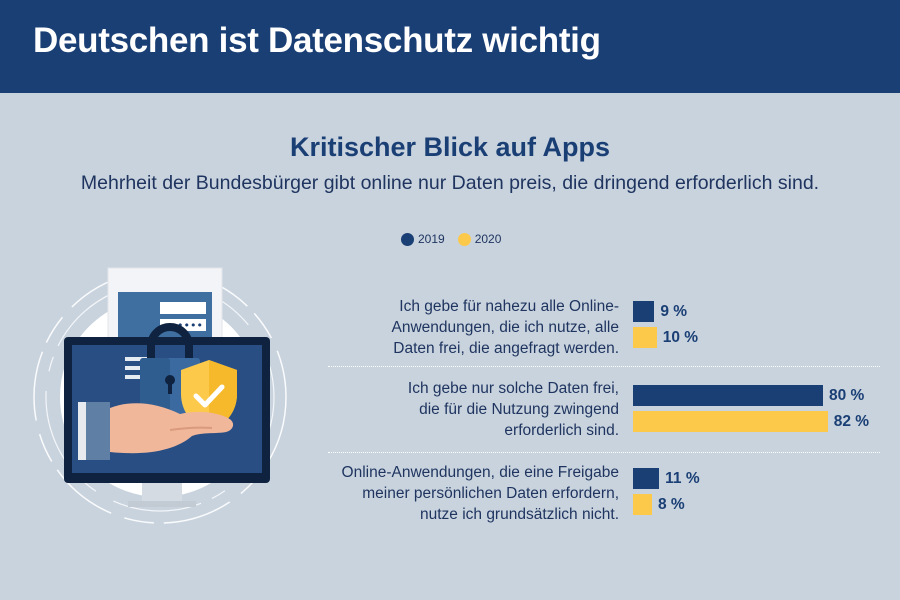  I want to click on value-label-2020-cat2: 82 %, so click(851, 421).